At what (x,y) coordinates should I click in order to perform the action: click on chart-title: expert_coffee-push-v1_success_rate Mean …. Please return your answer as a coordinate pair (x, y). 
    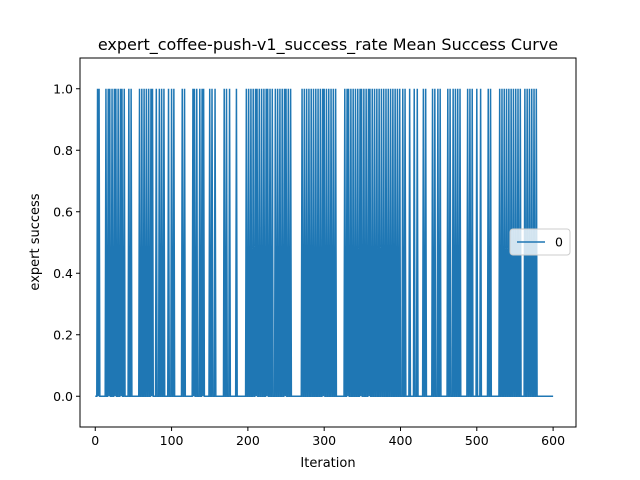
    Looking at the image, I should click on (328, 45).